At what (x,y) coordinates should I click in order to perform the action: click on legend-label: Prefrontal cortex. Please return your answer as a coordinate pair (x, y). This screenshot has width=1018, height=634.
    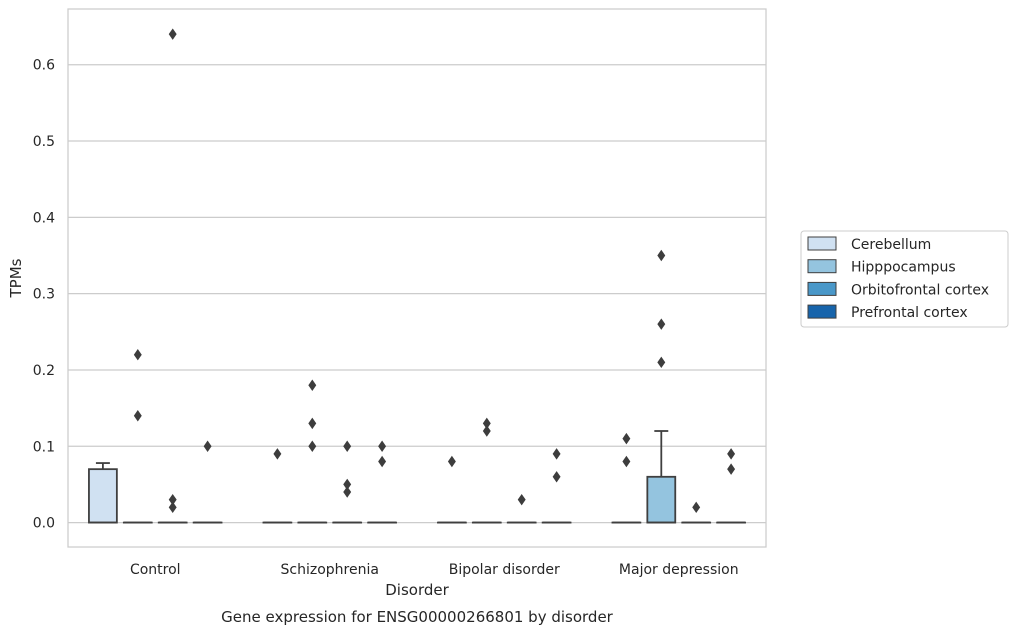
    Looking at the image, I should click on (909, 313).